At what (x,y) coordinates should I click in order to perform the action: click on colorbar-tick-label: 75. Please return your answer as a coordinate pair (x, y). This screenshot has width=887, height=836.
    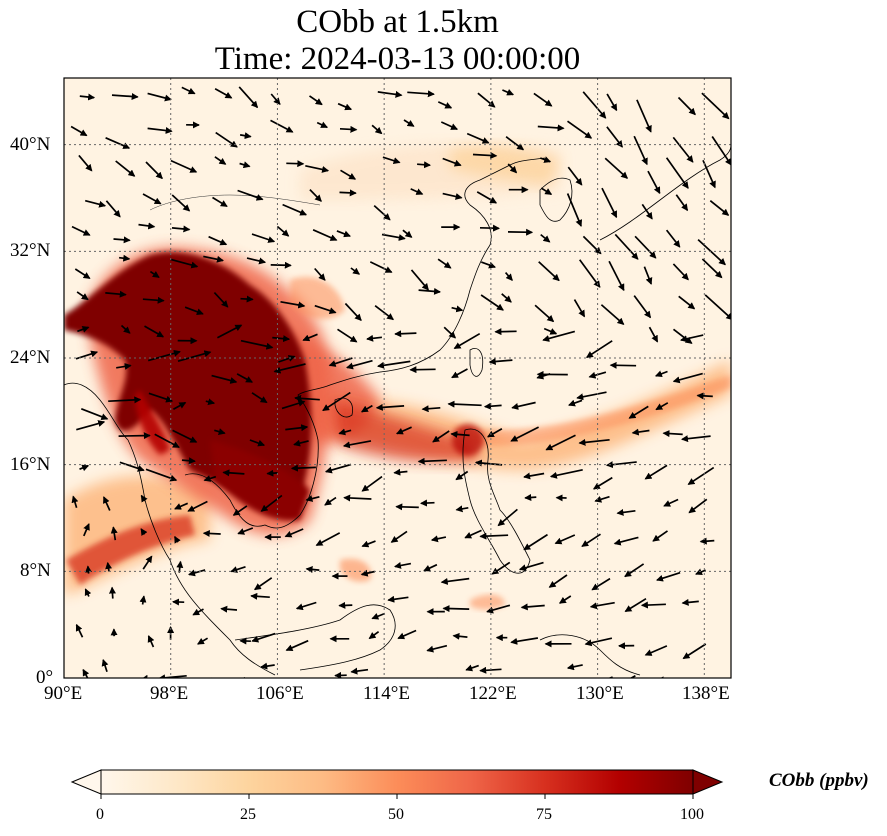
    Looking at the image, I should click on (544, 814).